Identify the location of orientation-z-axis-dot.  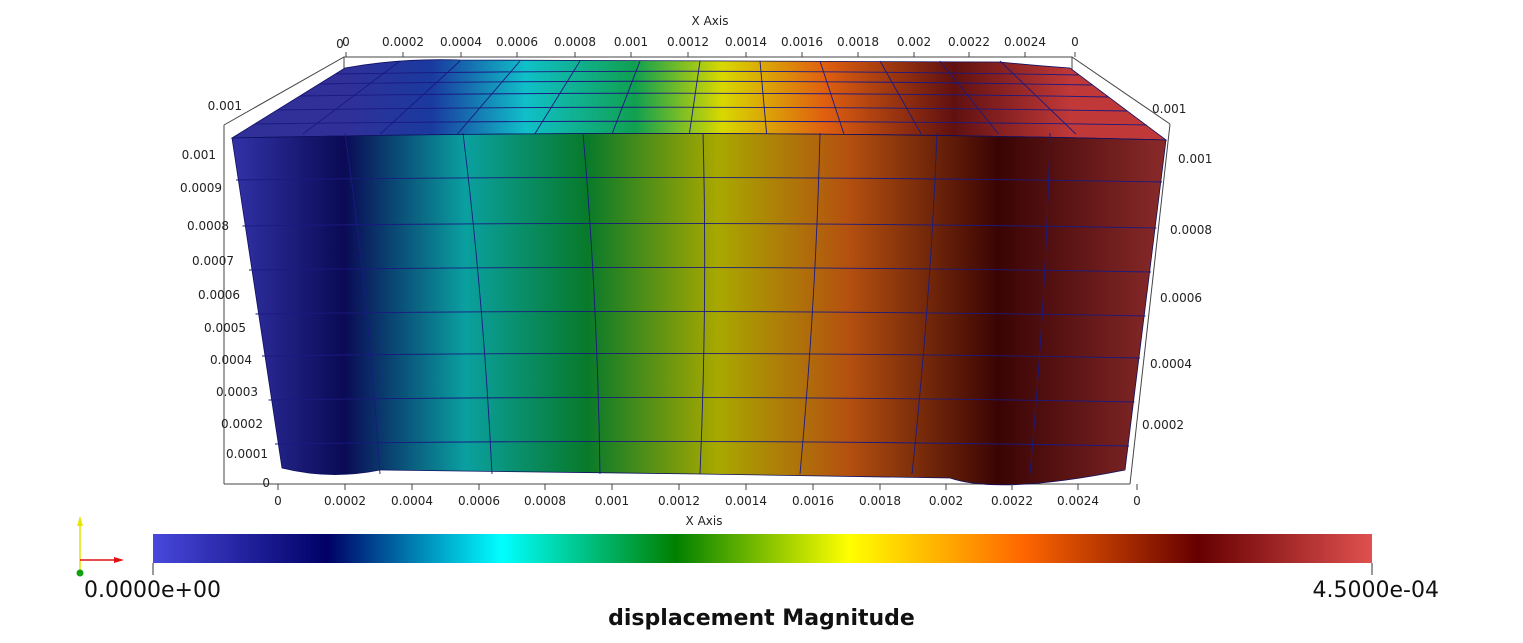
(80, 573).